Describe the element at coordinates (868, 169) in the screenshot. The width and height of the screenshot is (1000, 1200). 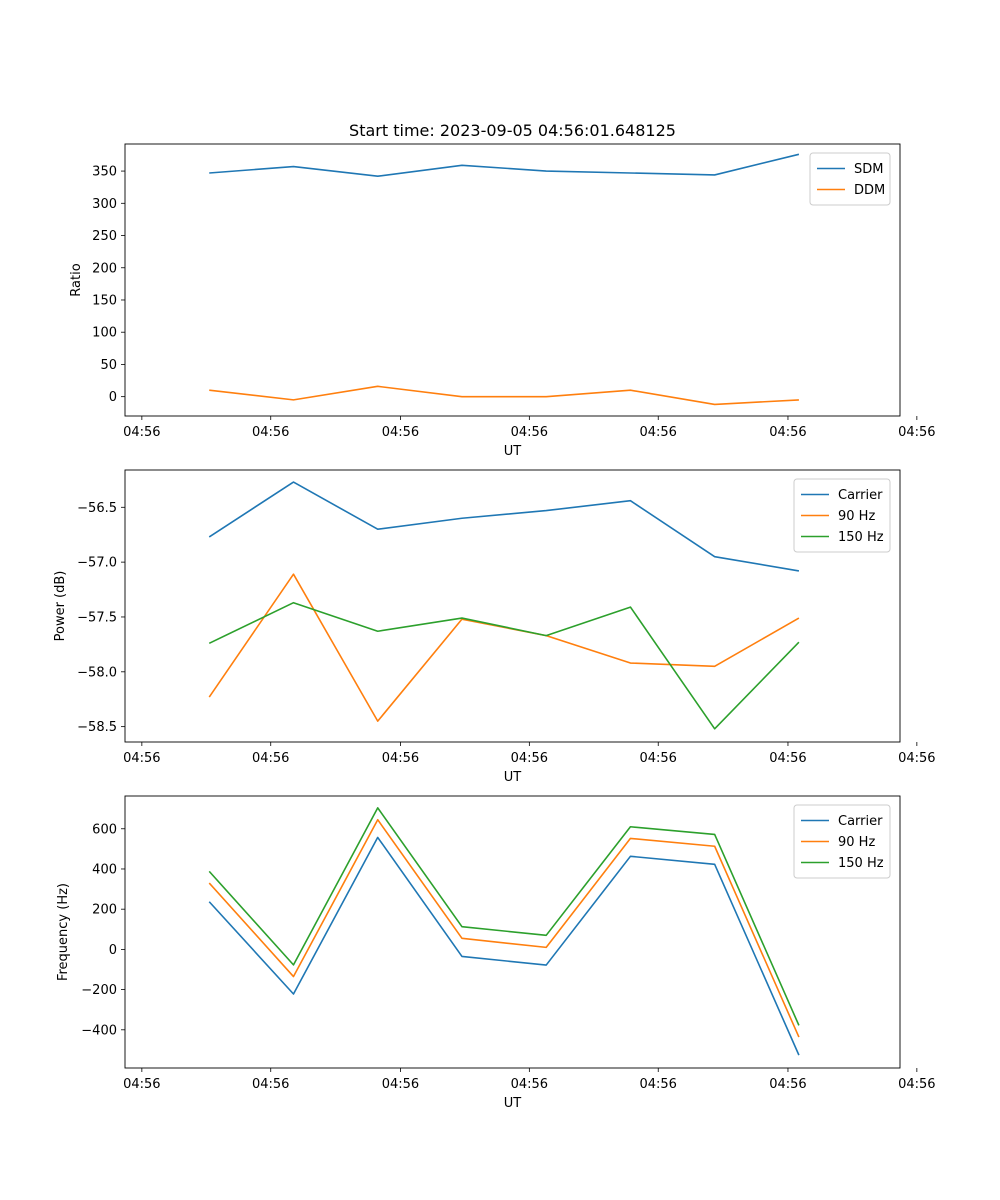
I see `ratio-legend-label: SDM` at that location.